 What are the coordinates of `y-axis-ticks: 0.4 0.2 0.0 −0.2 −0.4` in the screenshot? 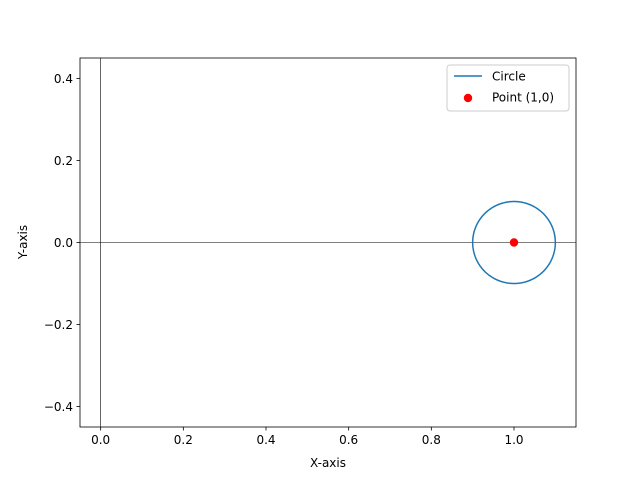 It's located at (62, 243).